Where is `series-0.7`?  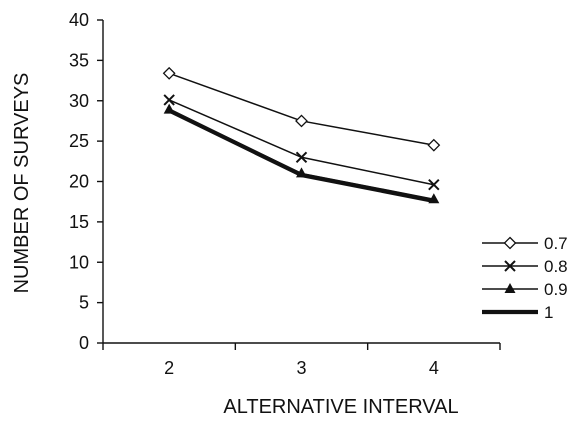 series-0.7 is located at coordinates (301, 109).